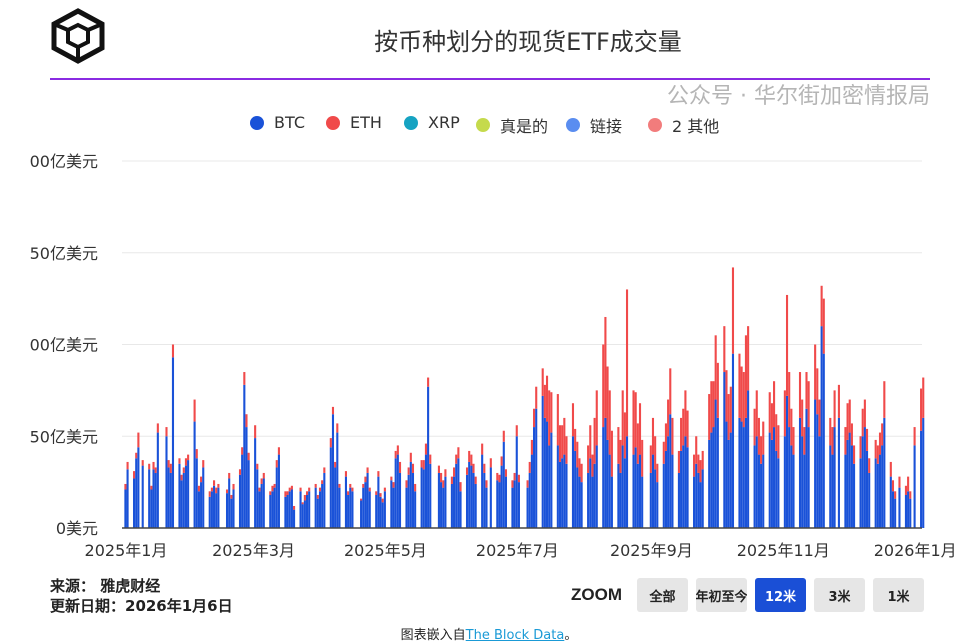 This screenshot has height=643, width=978. I want to click on embed-prefix: 图表嵌入自, so click(433, 635).